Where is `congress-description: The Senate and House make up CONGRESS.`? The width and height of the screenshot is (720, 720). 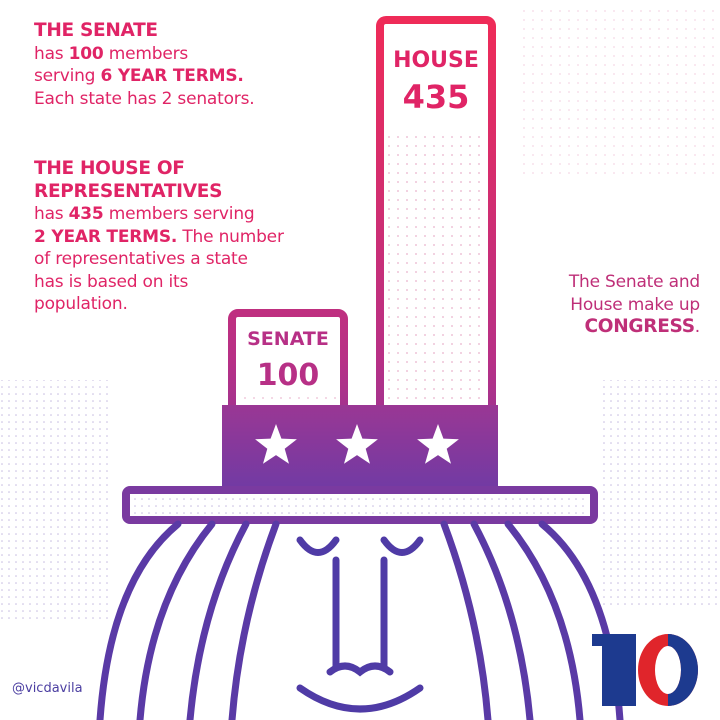 congress-description: The Senate and House make up CONGRESS. is located at coordinates (610, 305).